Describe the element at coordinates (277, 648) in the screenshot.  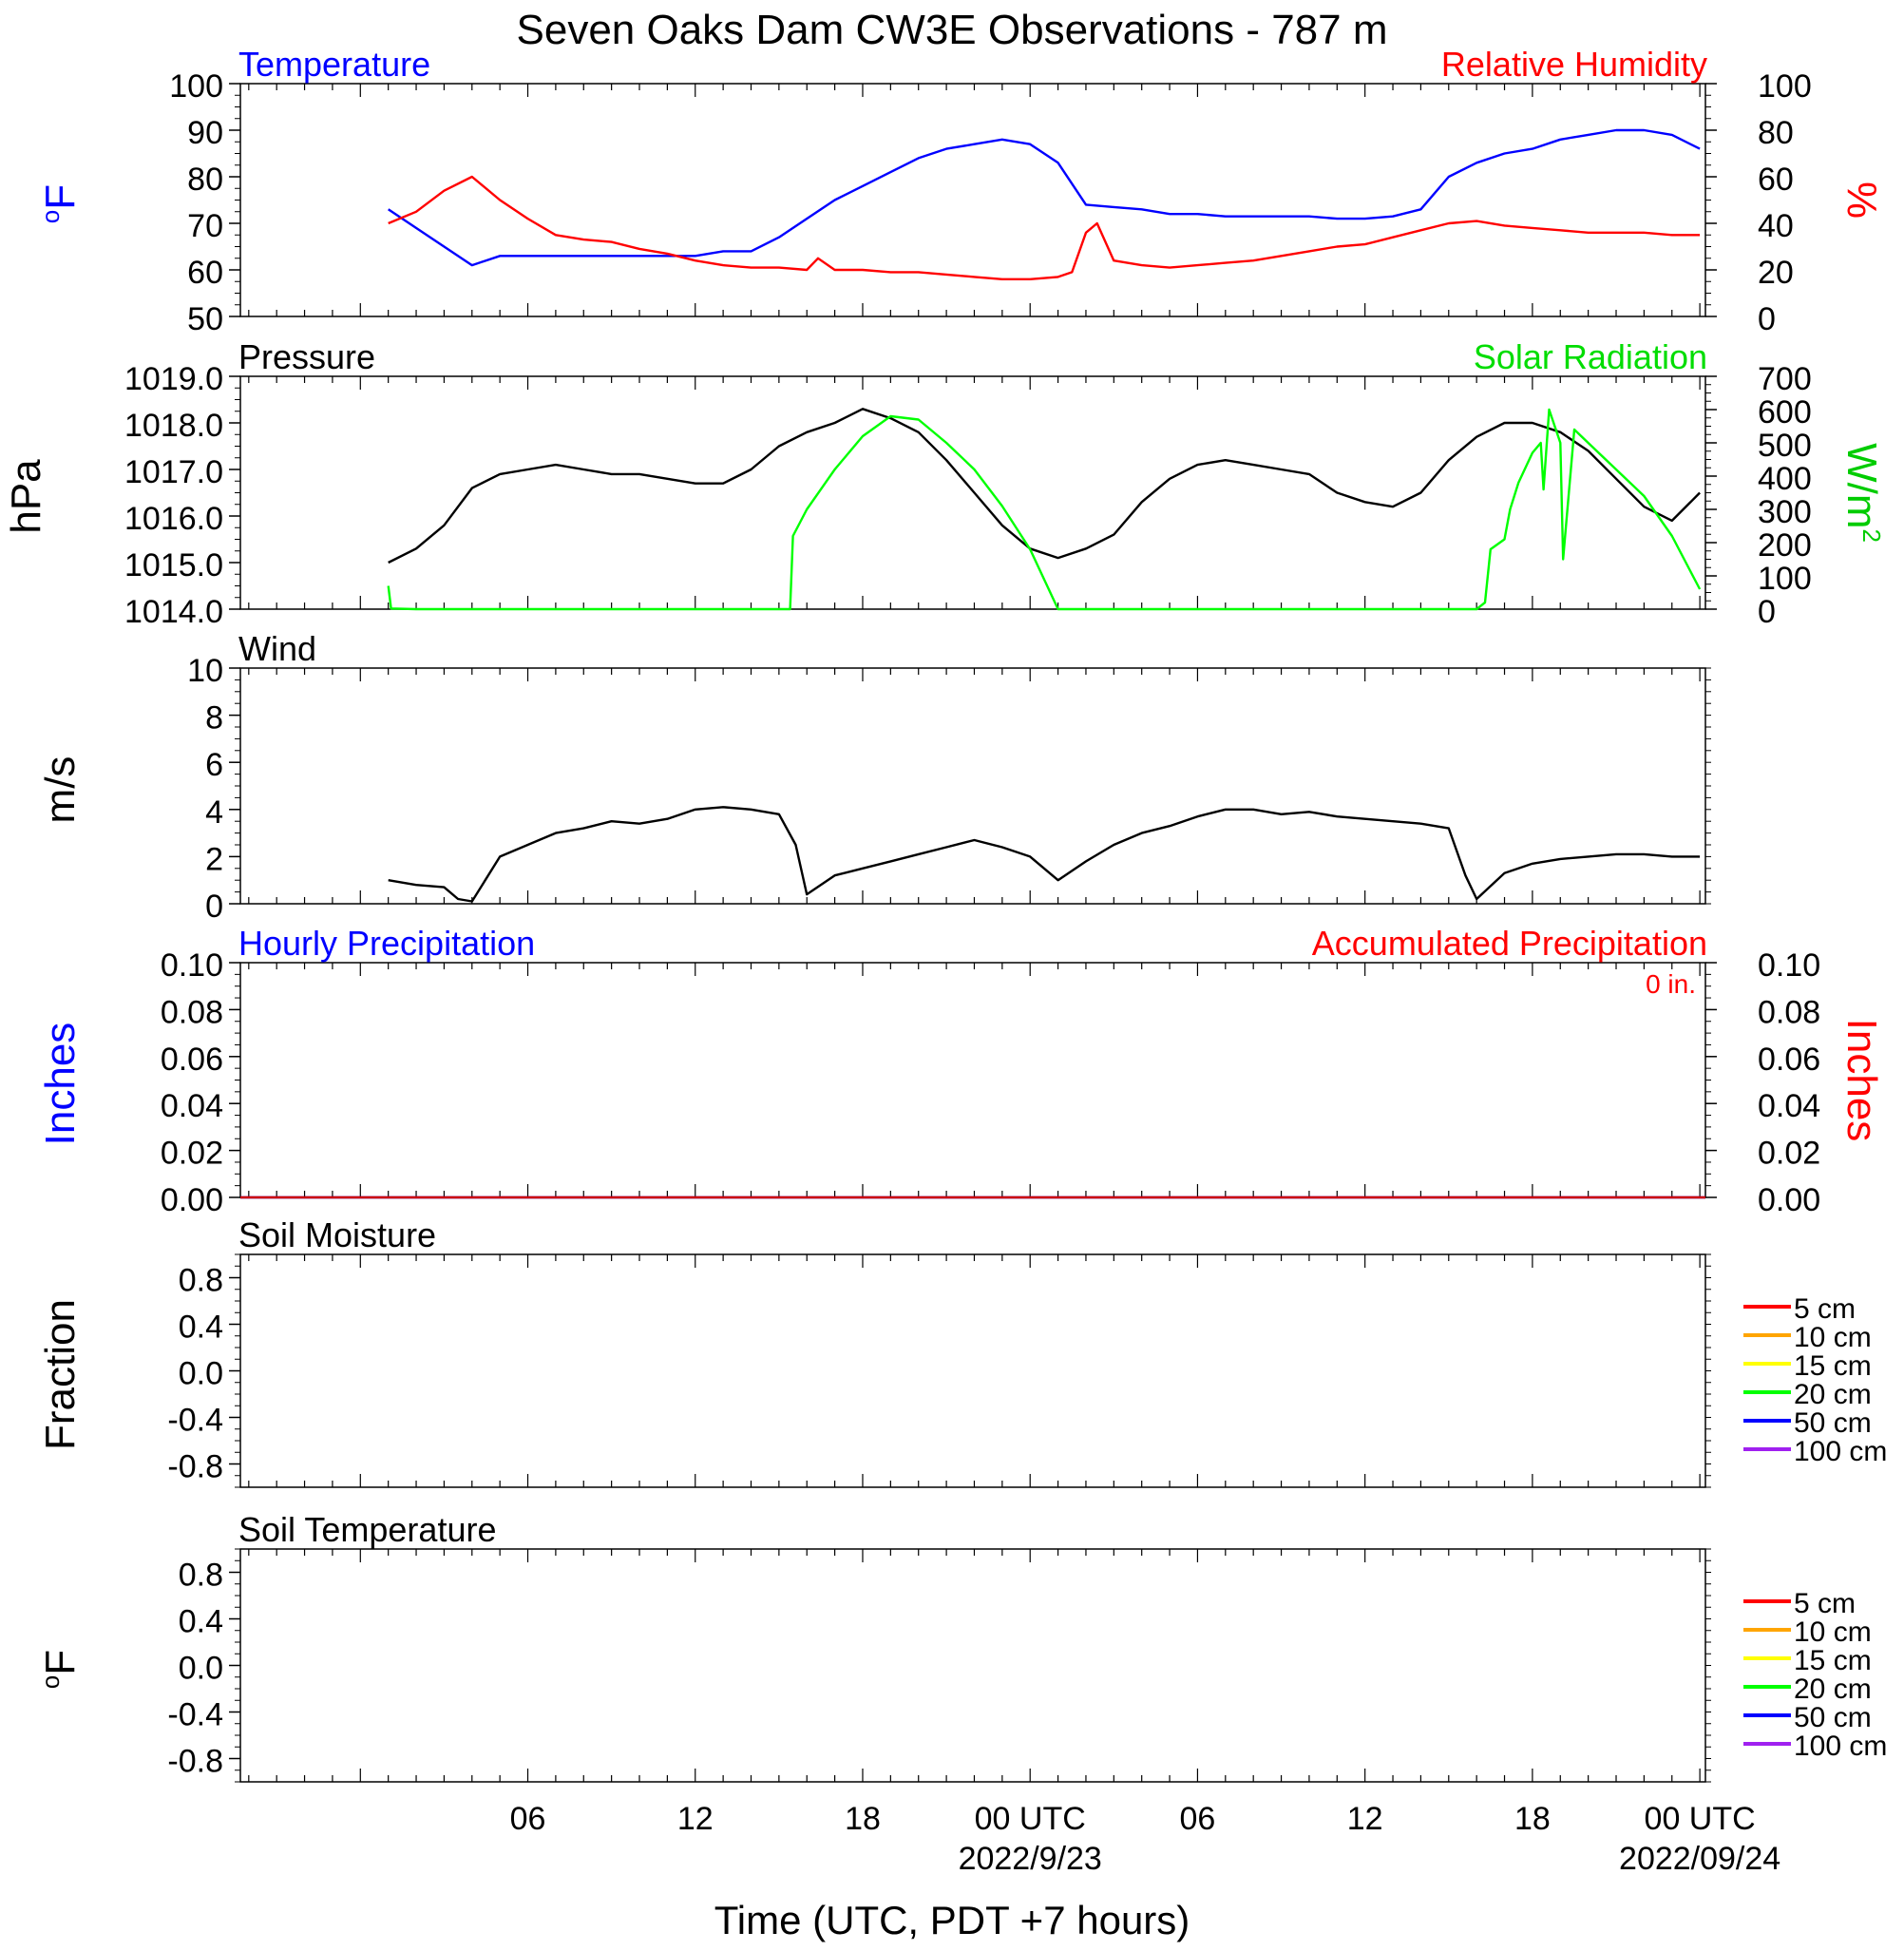
I see `panel-title-left: Wind` at that location.